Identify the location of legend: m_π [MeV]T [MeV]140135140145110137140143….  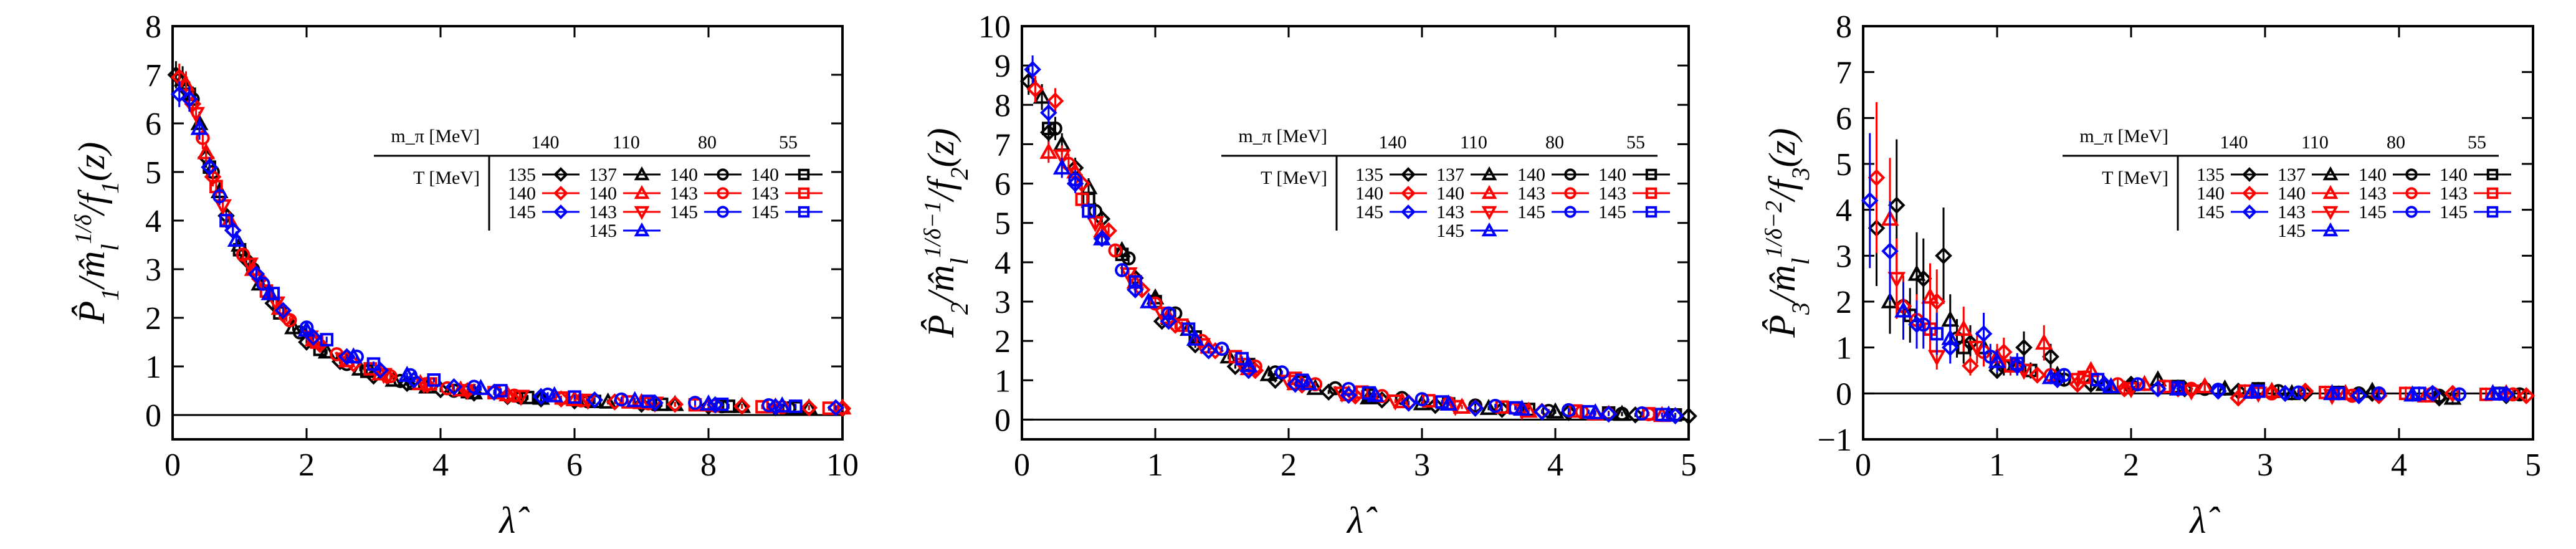
(1445, 183).